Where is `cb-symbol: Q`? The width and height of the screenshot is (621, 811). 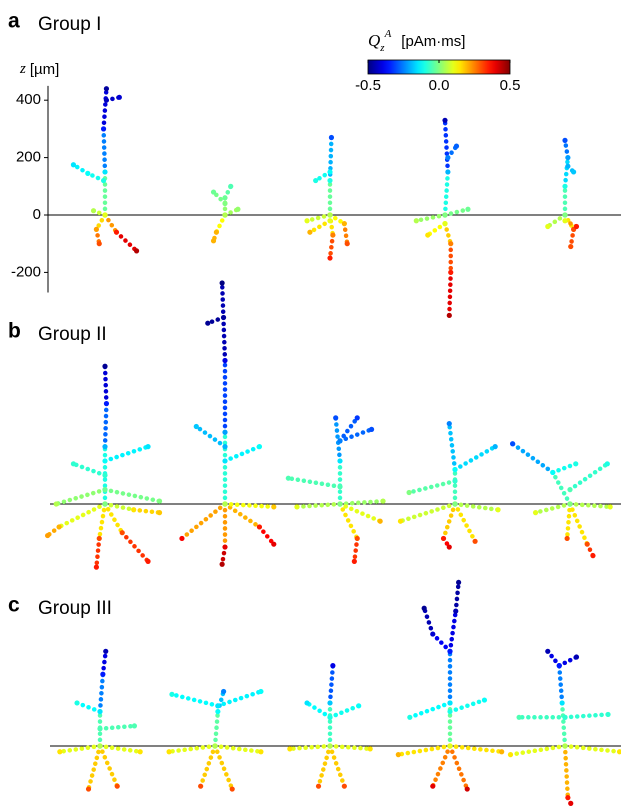 cb-symbol: Q is located at coordinates (374, 40).